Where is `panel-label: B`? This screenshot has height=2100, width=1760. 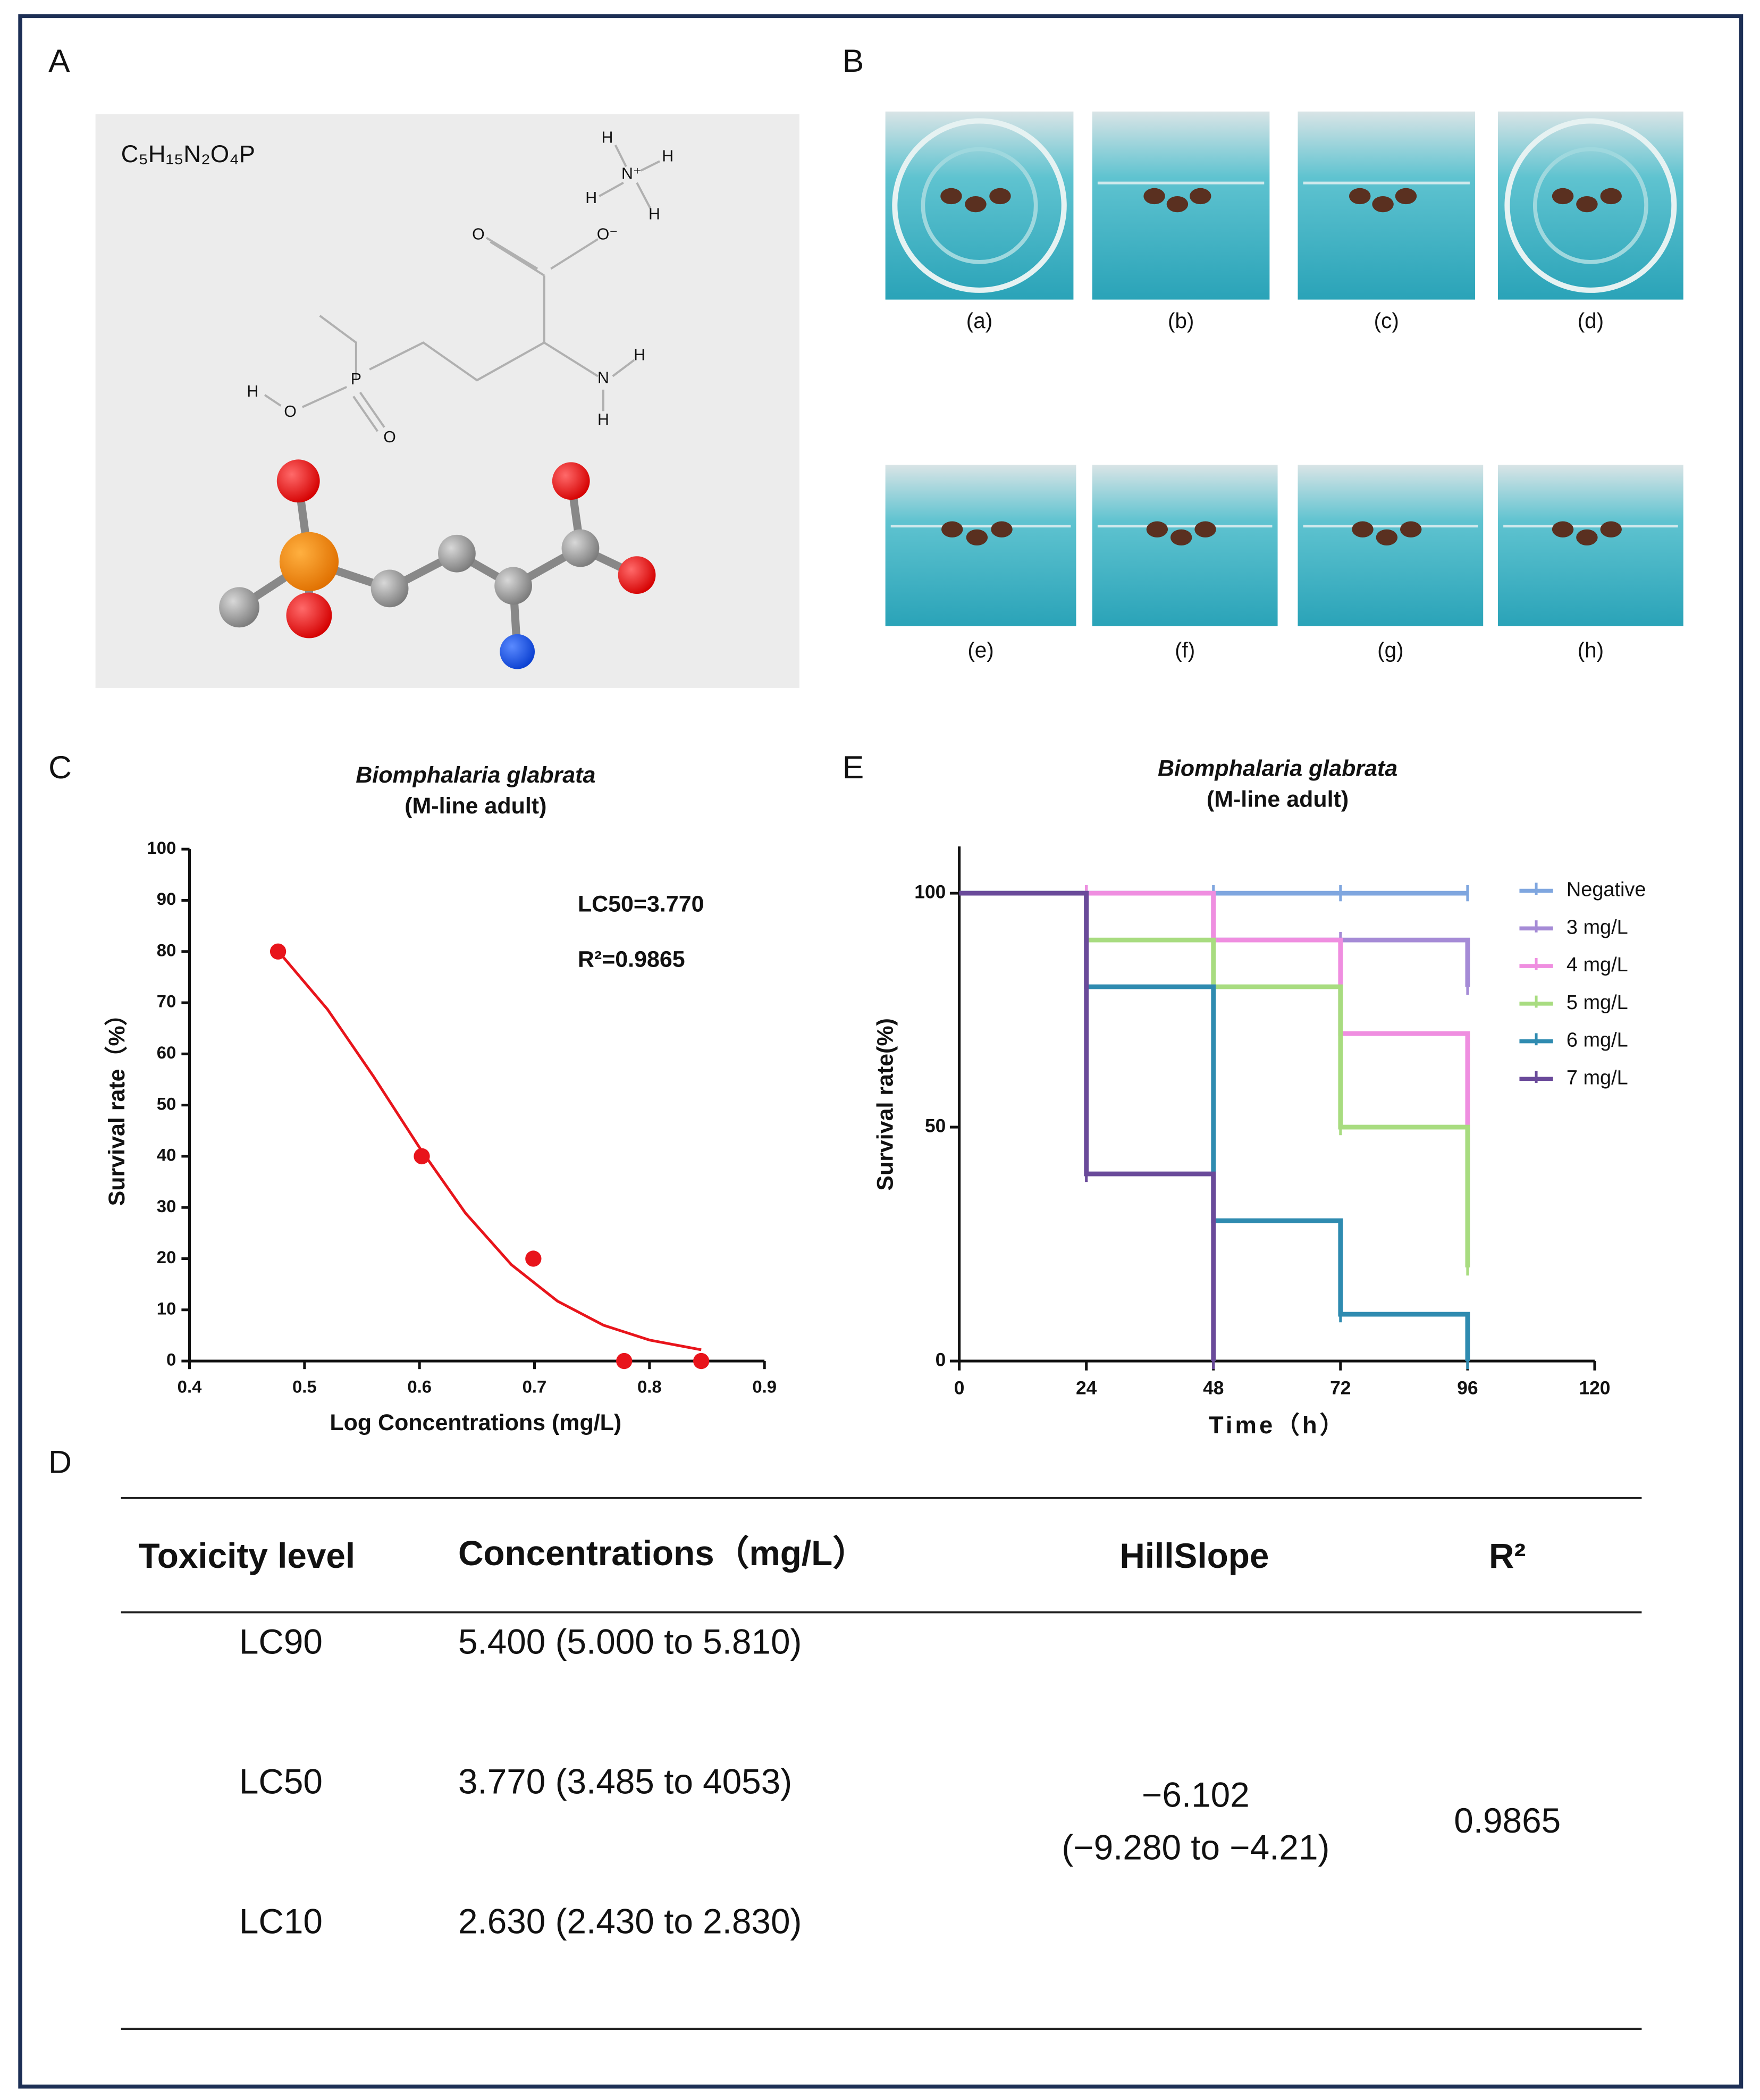 panel-label: B is located at coordinates (854, 61).